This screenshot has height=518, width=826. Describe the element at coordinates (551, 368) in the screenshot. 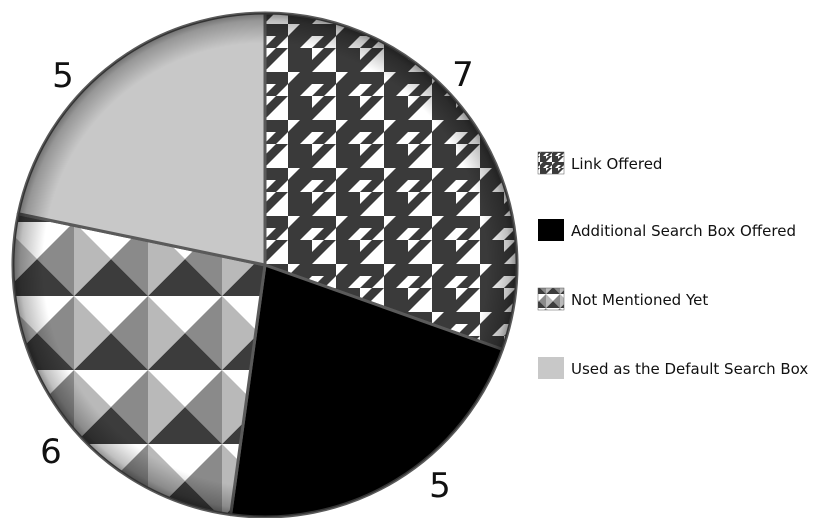

I see `legend-swatch-light-gray` at that location.